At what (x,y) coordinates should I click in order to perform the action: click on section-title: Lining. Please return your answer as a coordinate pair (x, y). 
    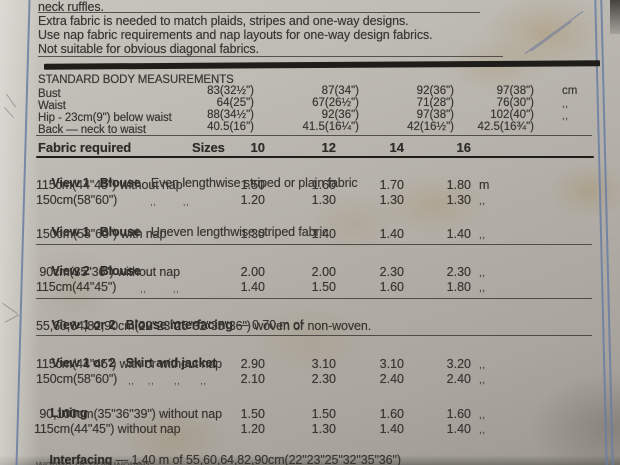
    Looking at the image, I should click on (69, 413).